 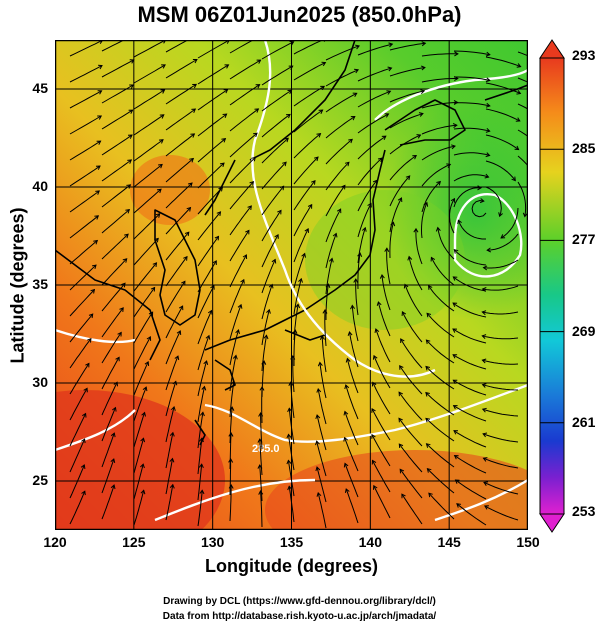 I want to click on y-tick-label: 45, so click(x=40, y=88).